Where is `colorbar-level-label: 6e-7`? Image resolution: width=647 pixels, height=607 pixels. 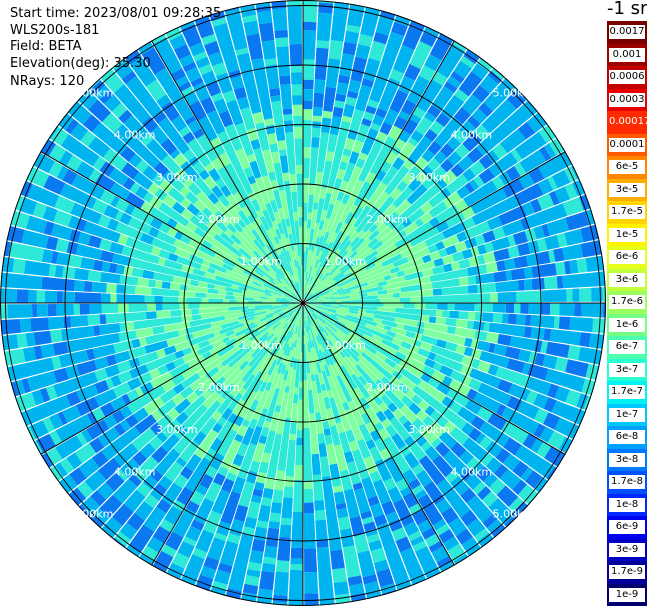 colorbar-level-label: 6e-7 is located at coordinates (627, 347).